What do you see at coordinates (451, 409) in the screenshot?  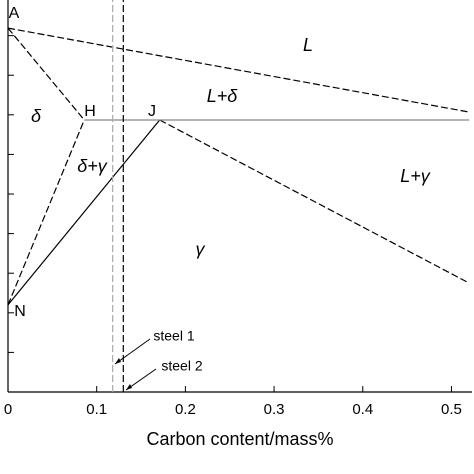 I see `x-tick-label: 0.5` at bounding box center [451, 409].